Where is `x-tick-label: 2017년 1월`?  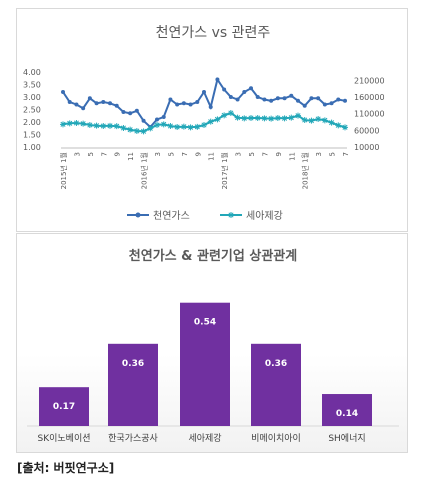
x-tick-label: 2017년 1월 is located at coordinates (224, 170).